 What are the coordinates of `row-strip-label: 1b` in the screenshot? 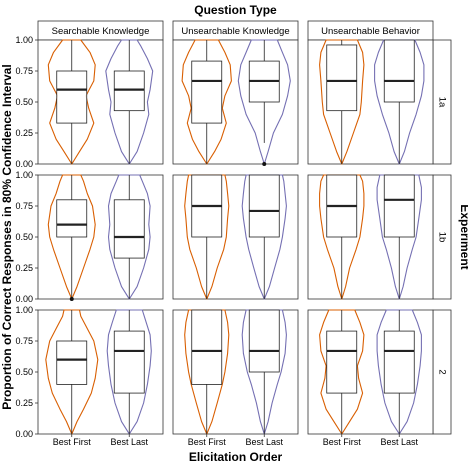 It's located at (441, 237).